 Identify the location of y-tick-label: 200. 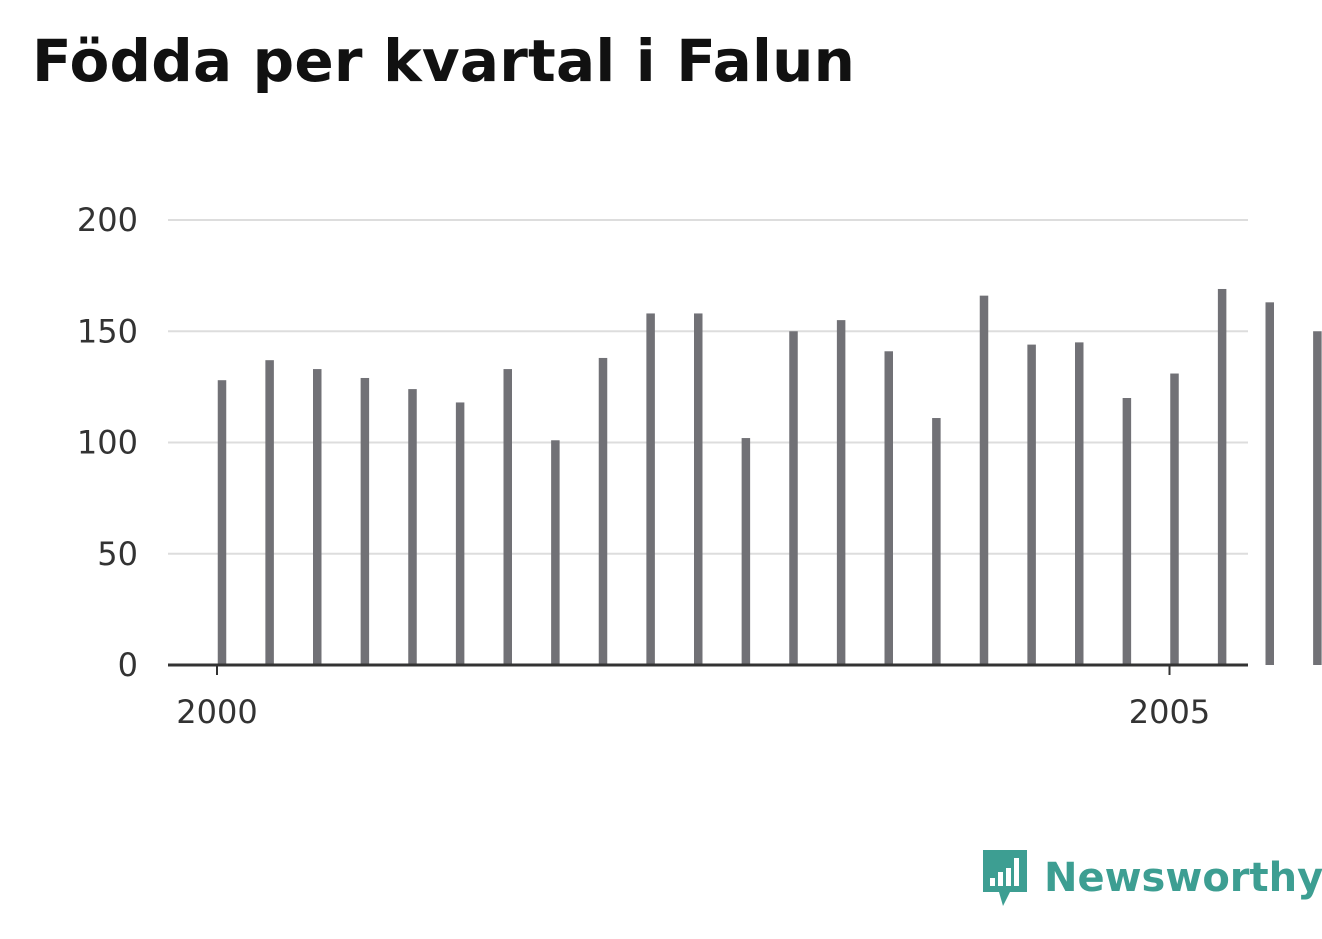
(107, 220).